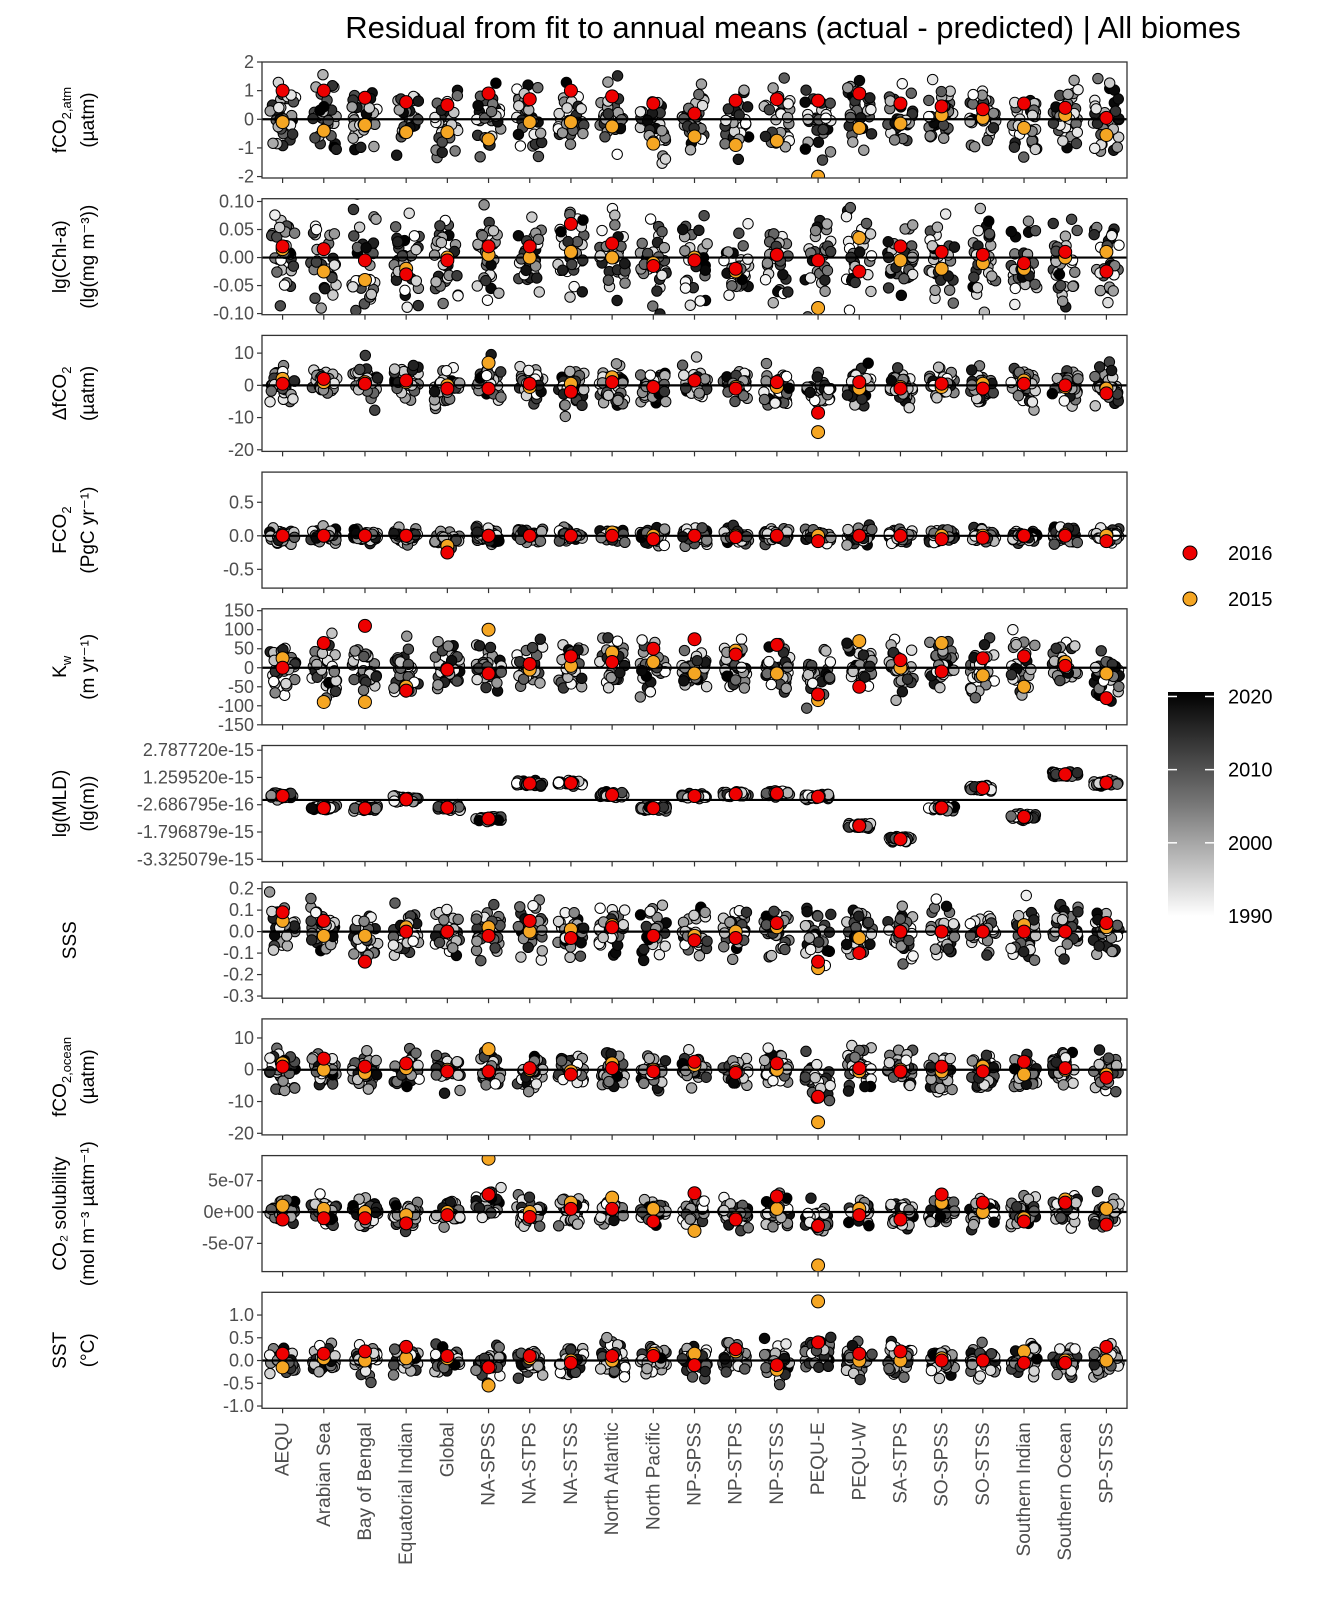 Image resolution: width=1344 pixels, height=1612 pixels. Describe the element at coordinates (88, 667) in the screenshot. I see `y-axis-unit: (m yr⁻¹)` at that location.